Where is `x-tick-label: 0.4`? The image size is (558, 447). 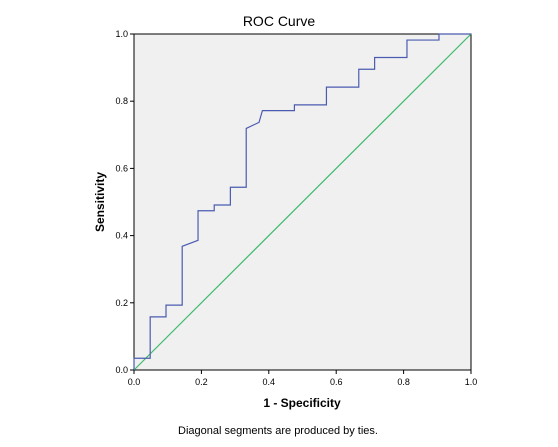
x-tick-label: 0.4 is located at coordinates (269, 382).